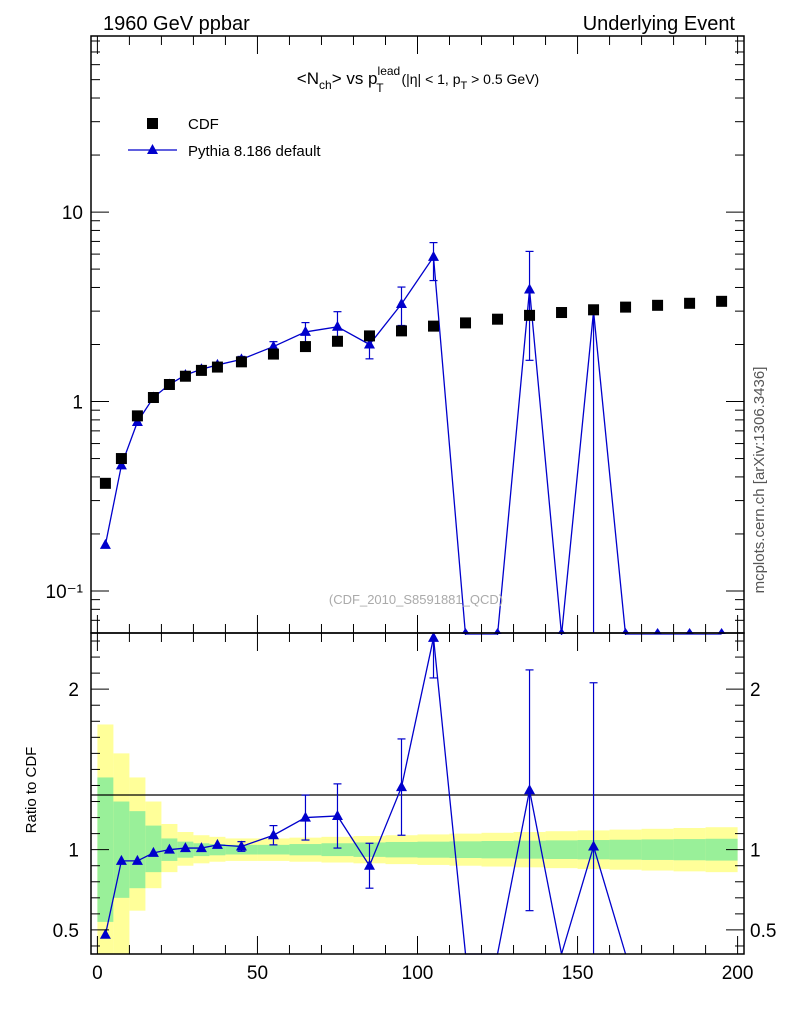 The height and width of the screenshot is (1024, 786). Describe the element at coordinates (203, 124) in the screenshot. I see `legend-data-label: CDF` at that location.